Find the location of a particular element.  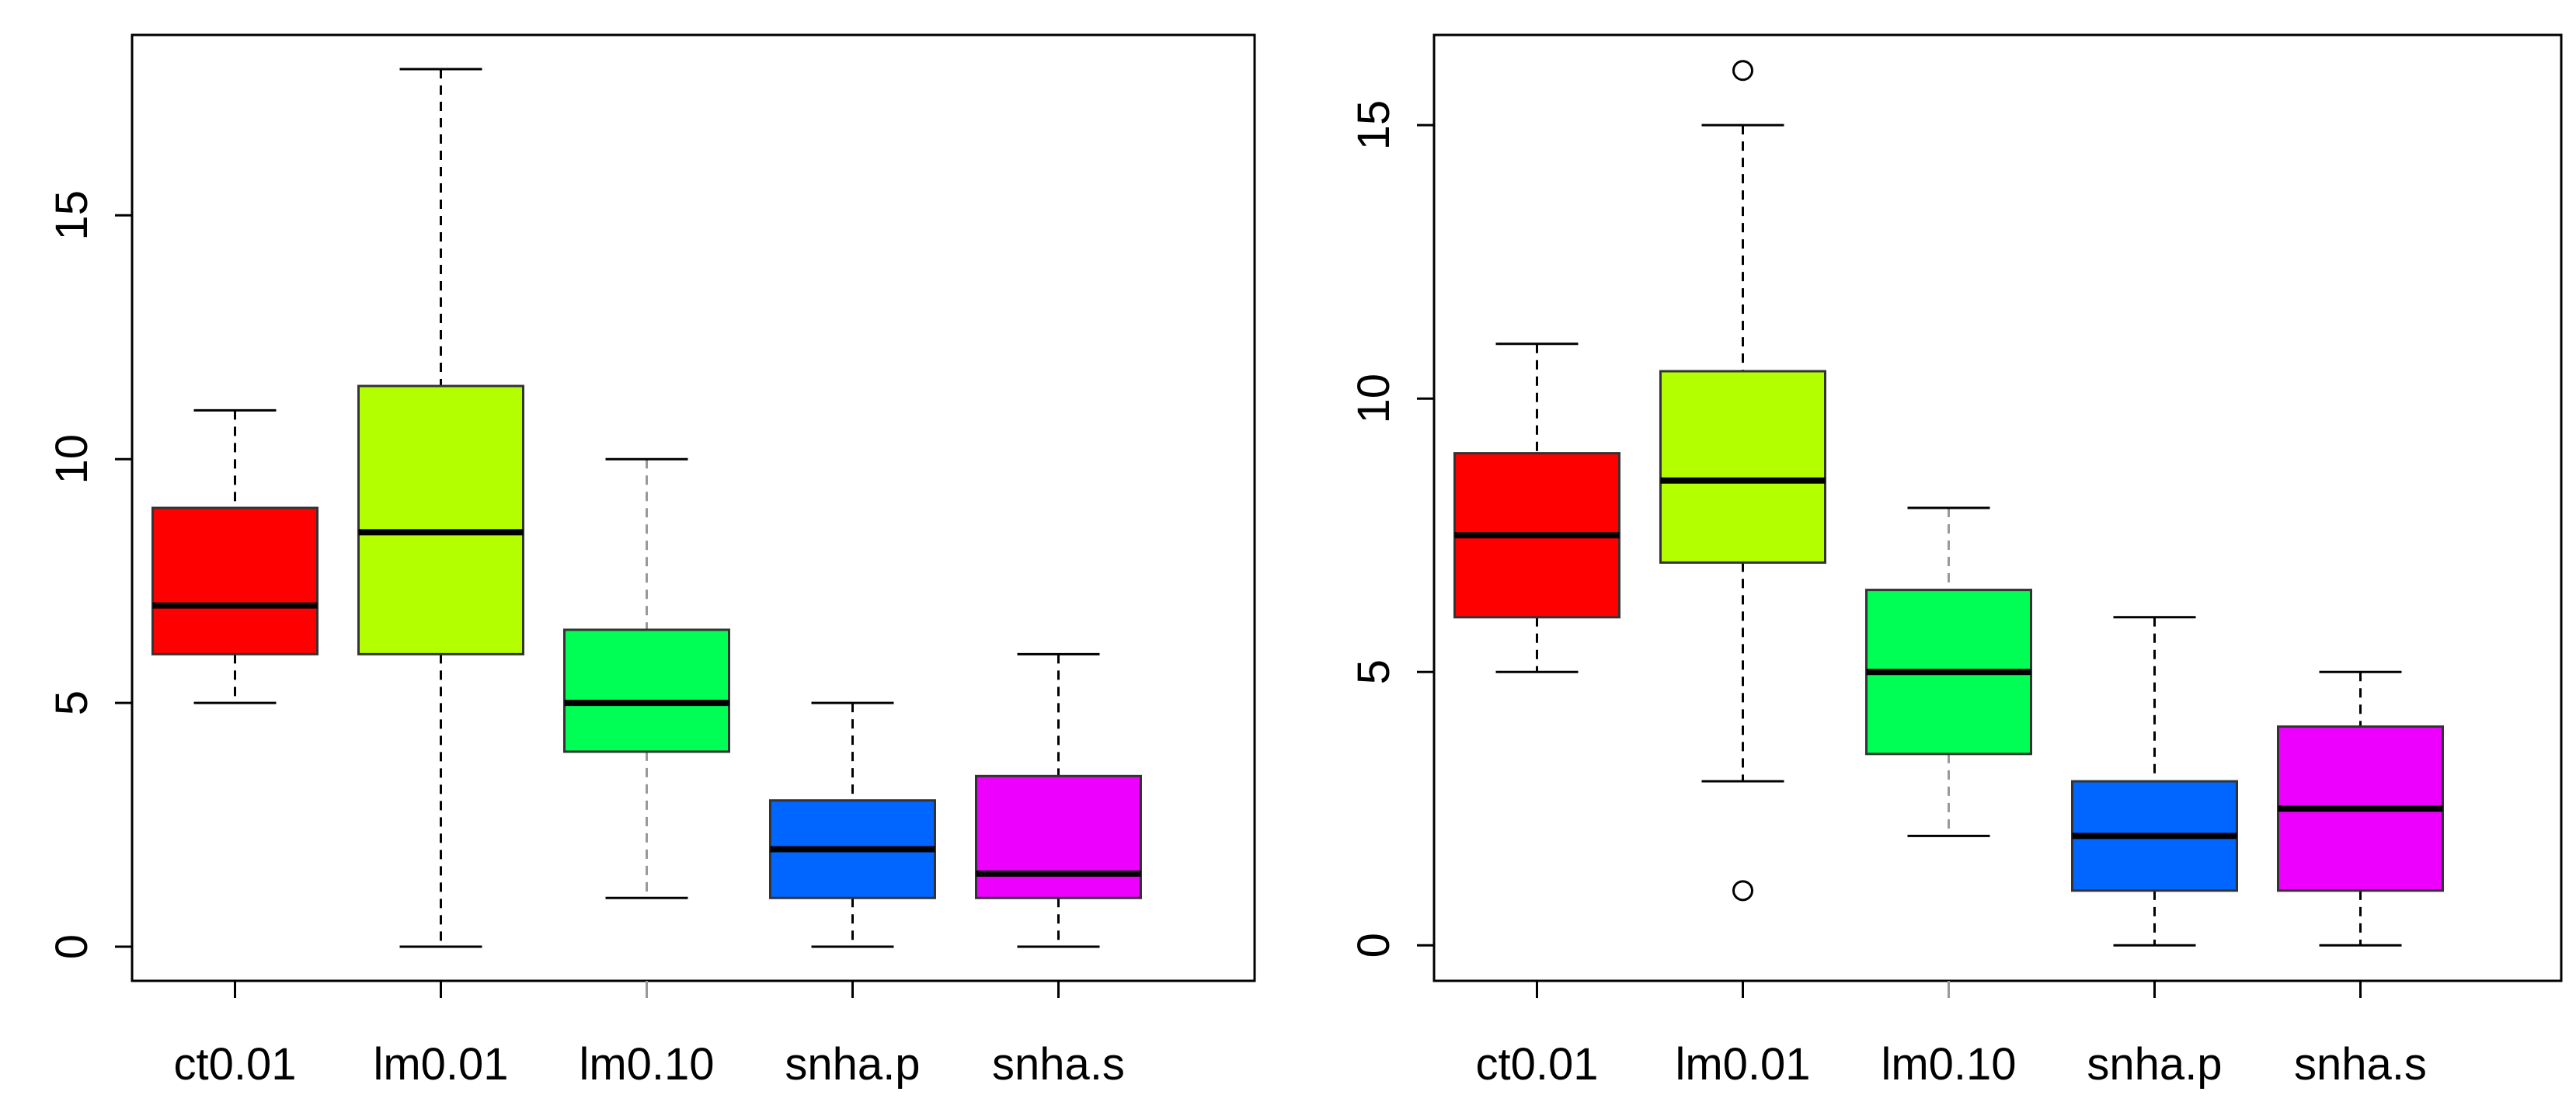

left-x-tick-label: snha.p is located at coordinates (853, 1064).